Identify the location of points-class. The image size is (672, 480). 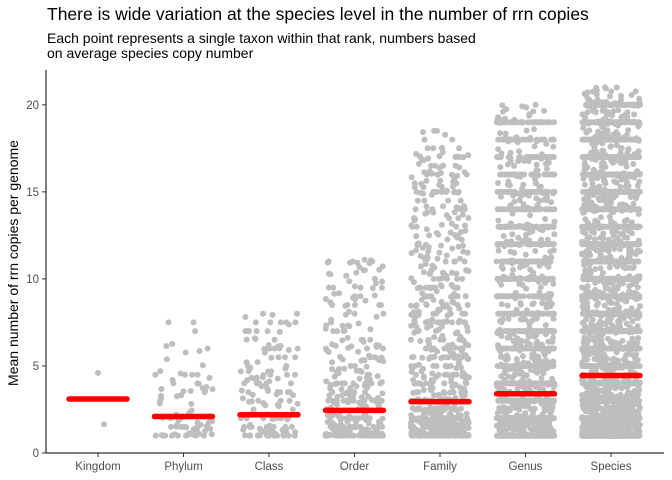
(269, 374).